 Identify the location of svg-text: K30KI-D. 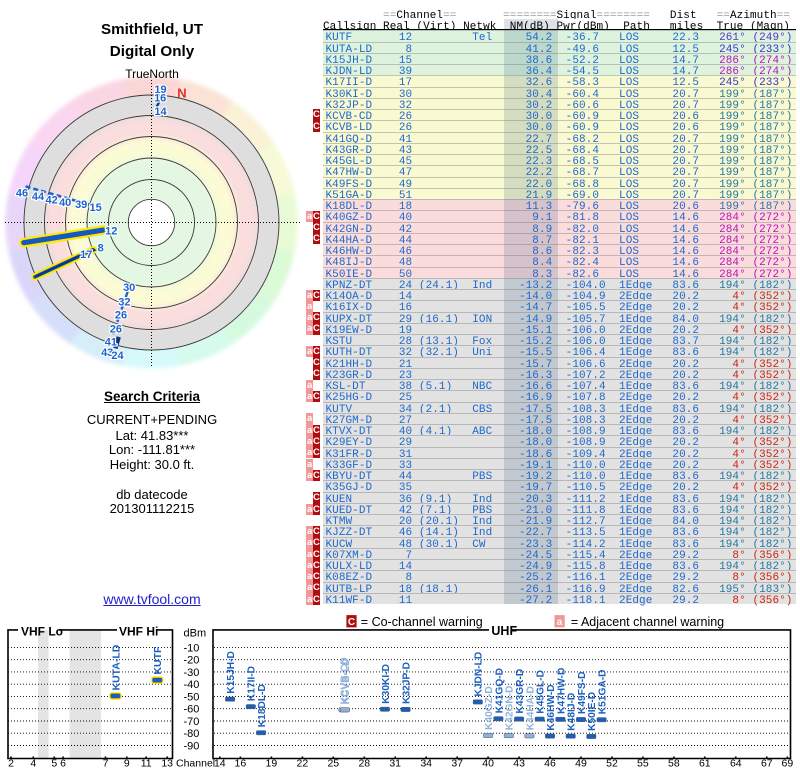
(386, 684).